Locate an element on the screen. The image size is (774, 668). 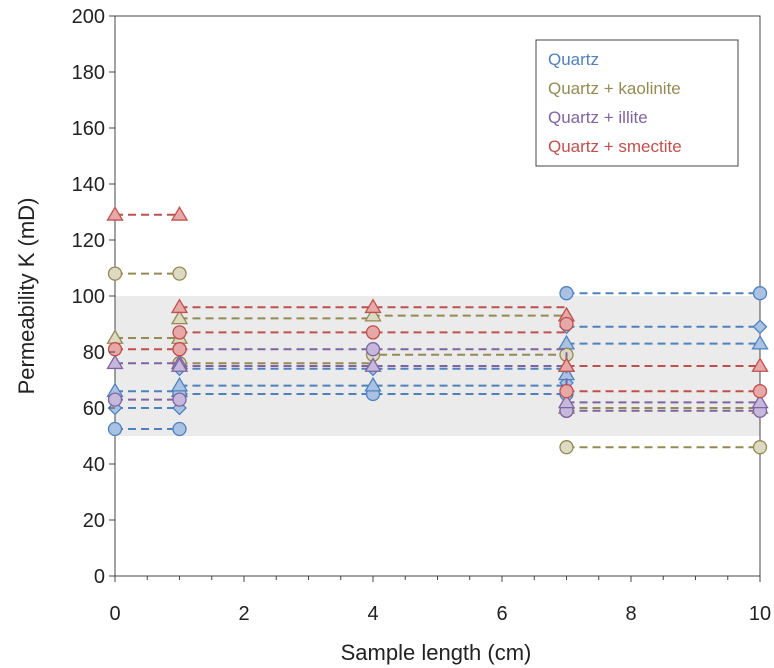
y-tick-label: 20 is located at coordinates (94, 521).